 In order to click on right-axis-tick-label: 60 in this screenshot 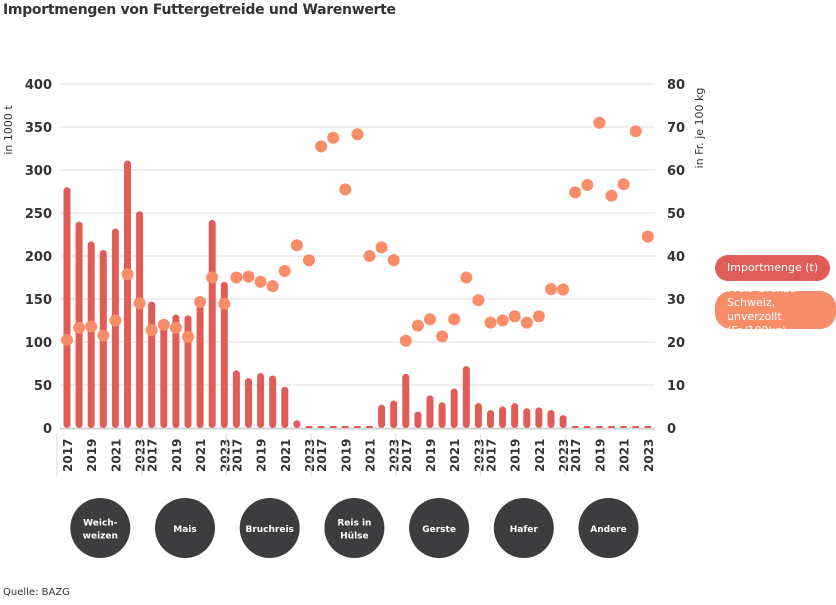, I will do `click(676, 171)`.